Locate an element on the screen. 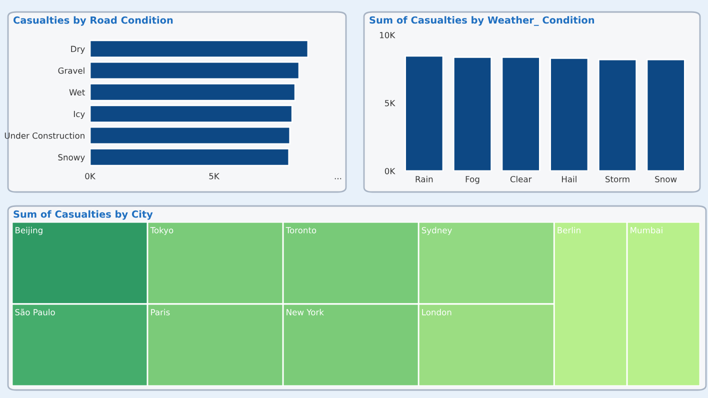  x-tick-label: Clear is located at coordinates (521, 179).